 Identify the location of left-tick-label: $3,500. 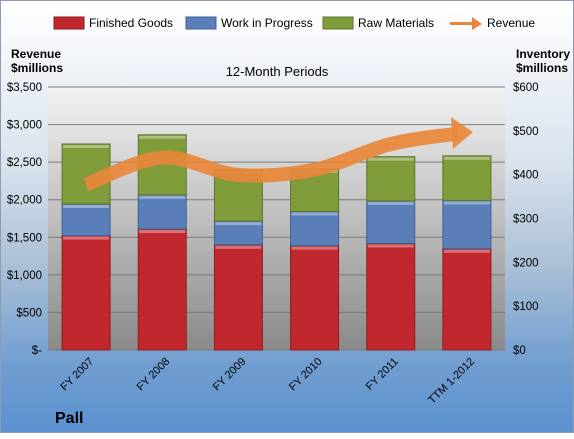
(24, 88).